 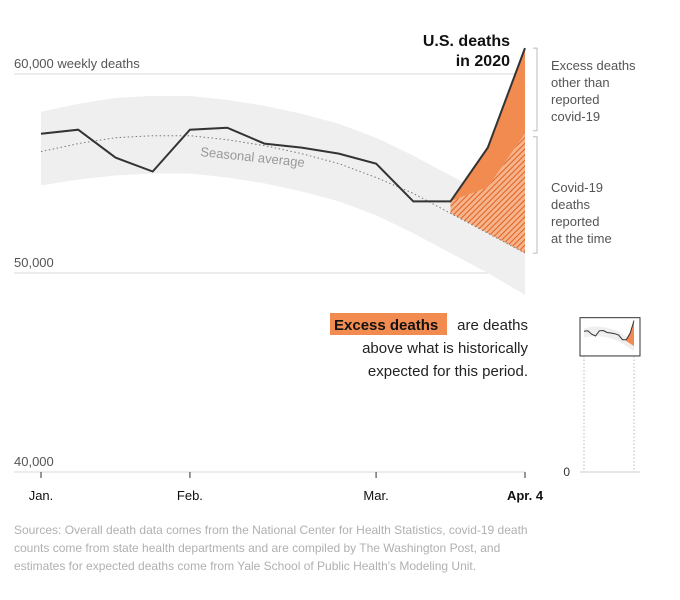 What do you see at coordinates (375, 495) in the screenshot?
I see `x-tick-label: Mar.` at bounding box center [375, 495].